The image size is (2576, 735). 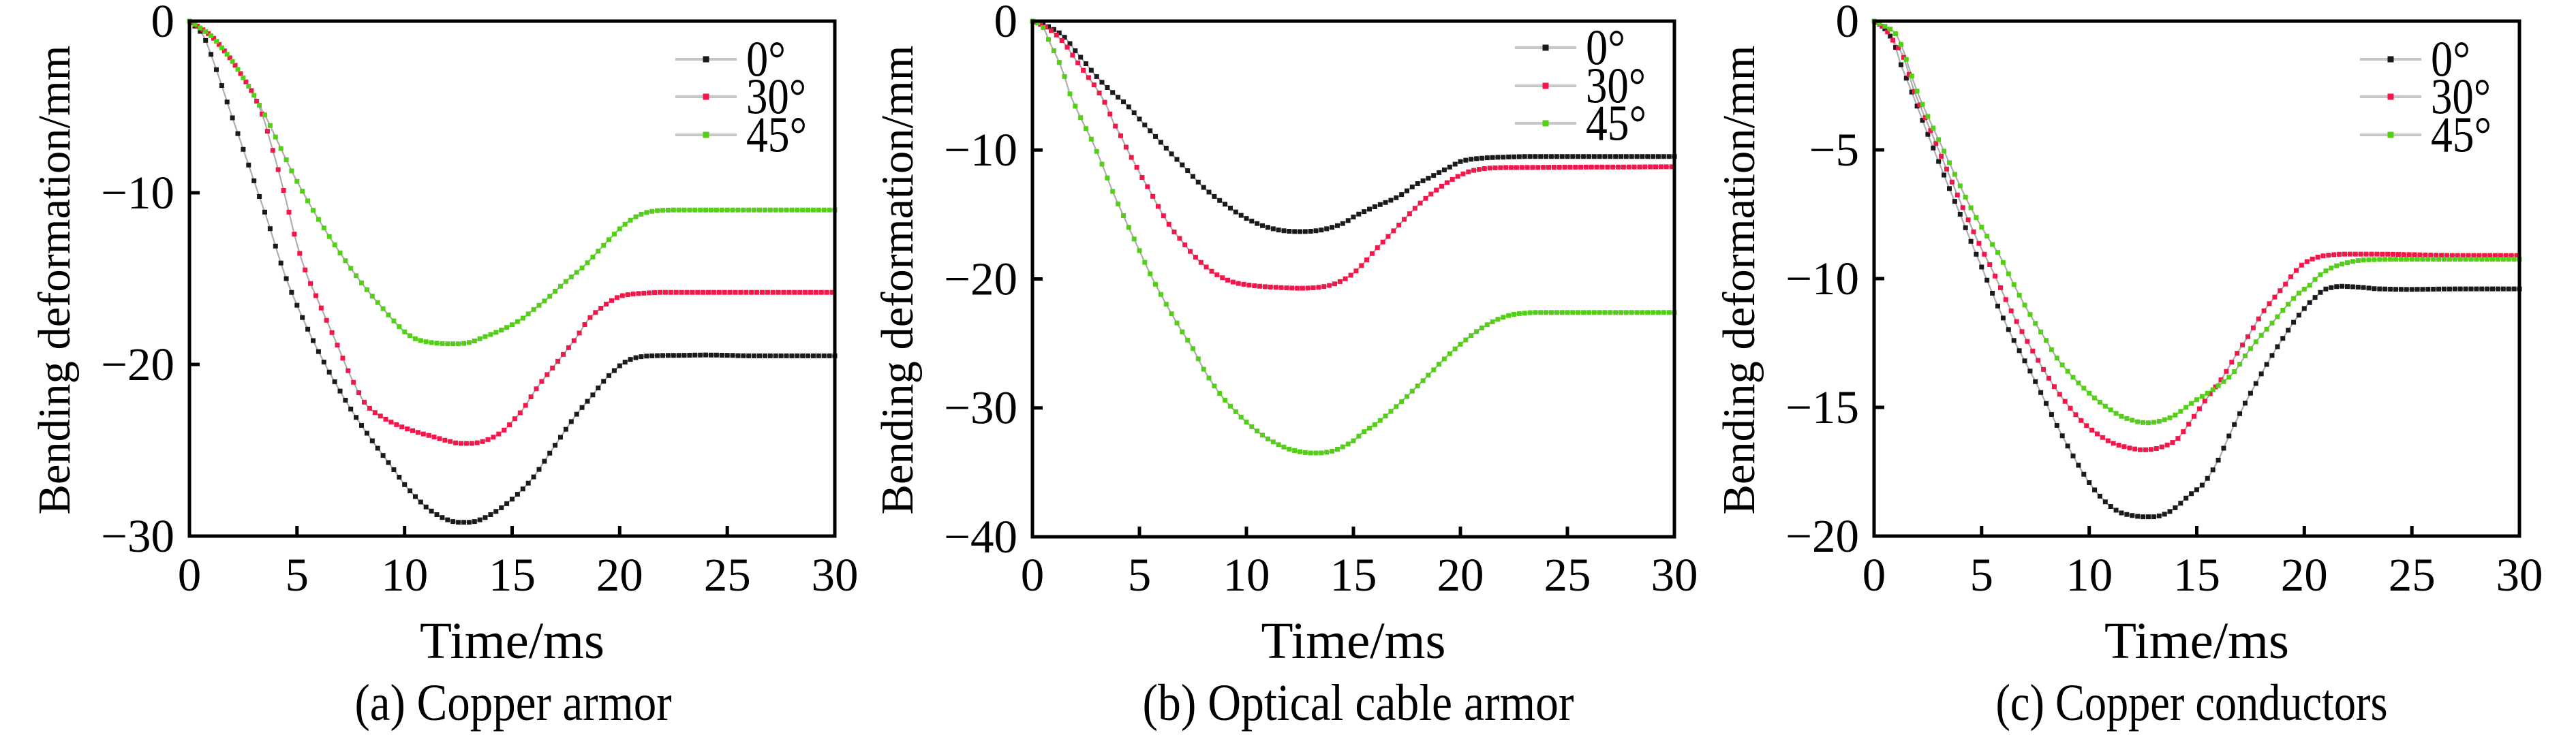 I want to click on svg-text: (a) Copper armor, so click(x=513, y=703).